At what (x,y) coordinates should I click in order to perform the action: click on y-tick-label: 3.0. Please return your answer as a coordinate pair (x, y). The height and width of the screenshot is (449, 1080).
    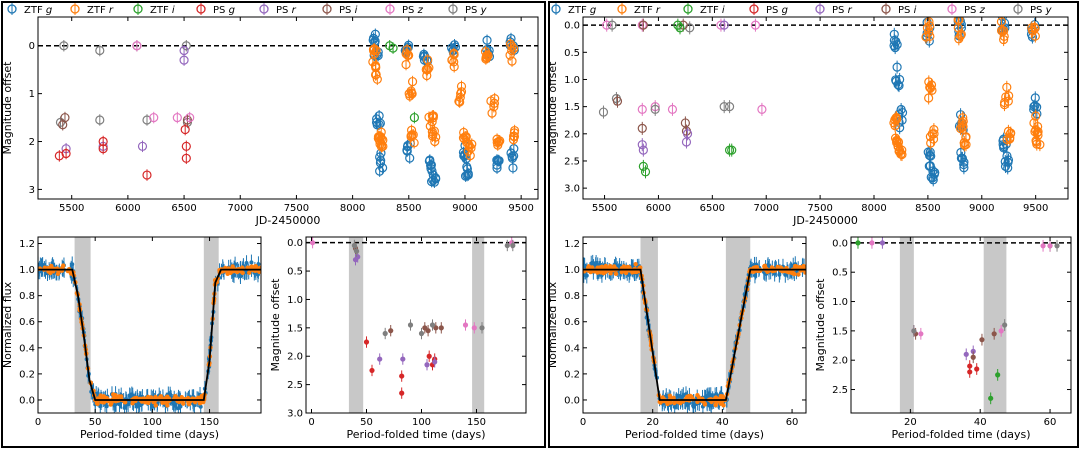
    Looking at the image, I should click on (572, 189).